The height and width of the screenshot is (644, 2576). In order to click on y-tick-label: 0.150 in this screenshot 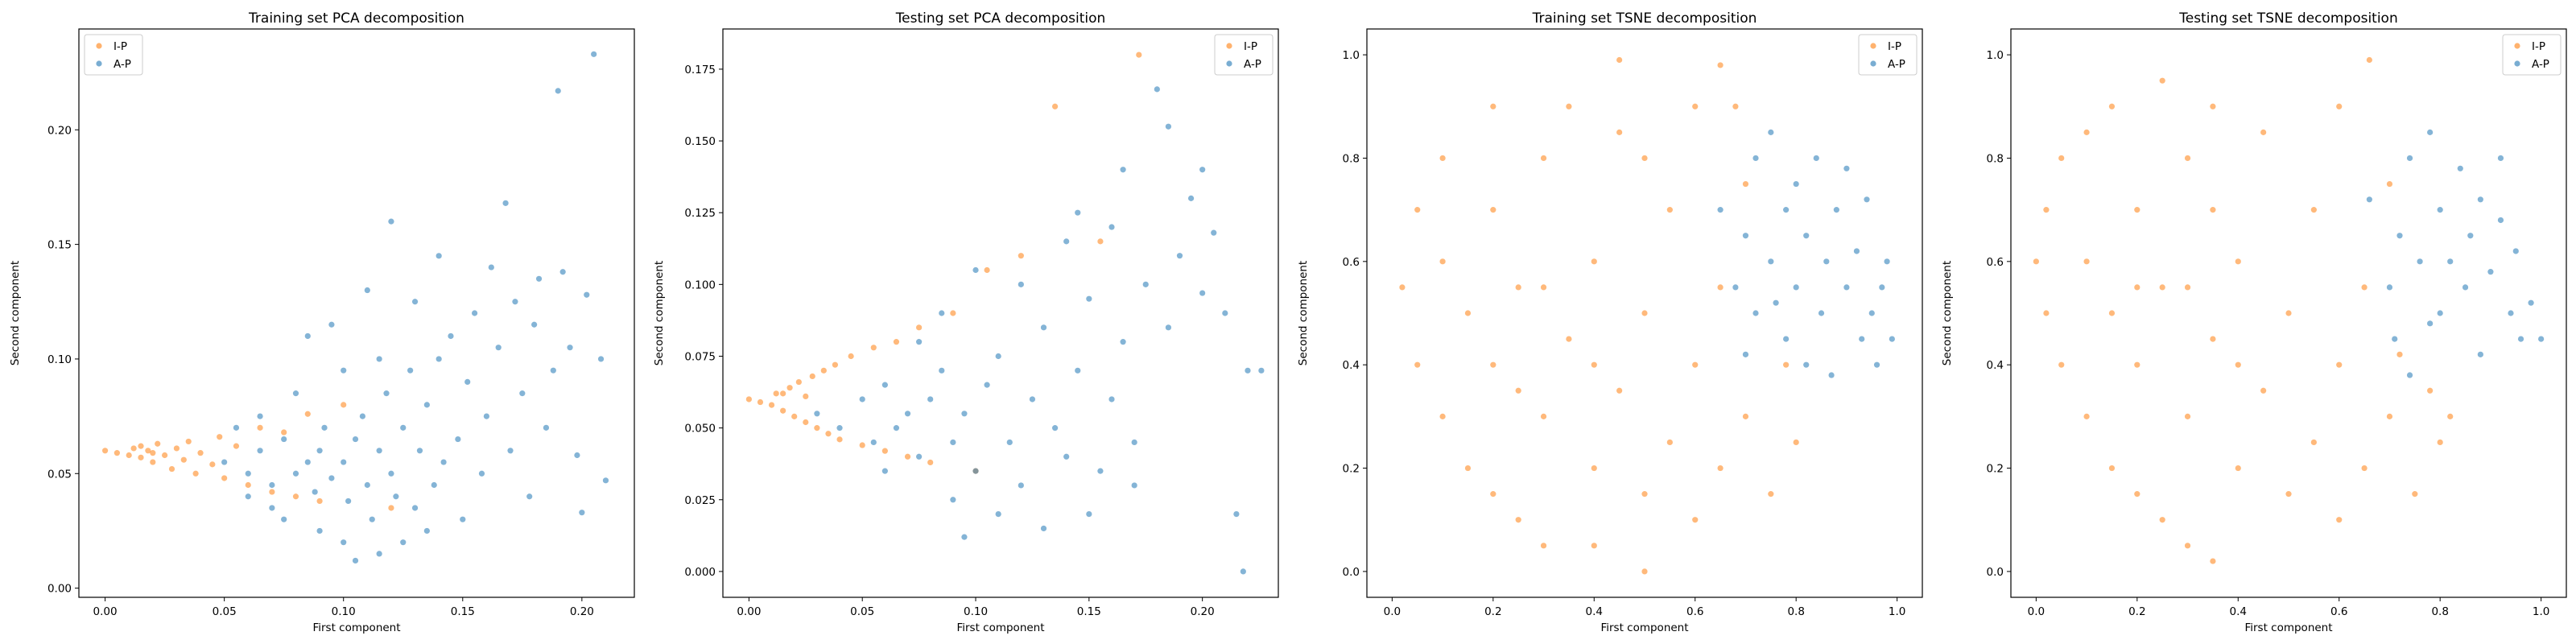, I will do `click(700, 141)`.